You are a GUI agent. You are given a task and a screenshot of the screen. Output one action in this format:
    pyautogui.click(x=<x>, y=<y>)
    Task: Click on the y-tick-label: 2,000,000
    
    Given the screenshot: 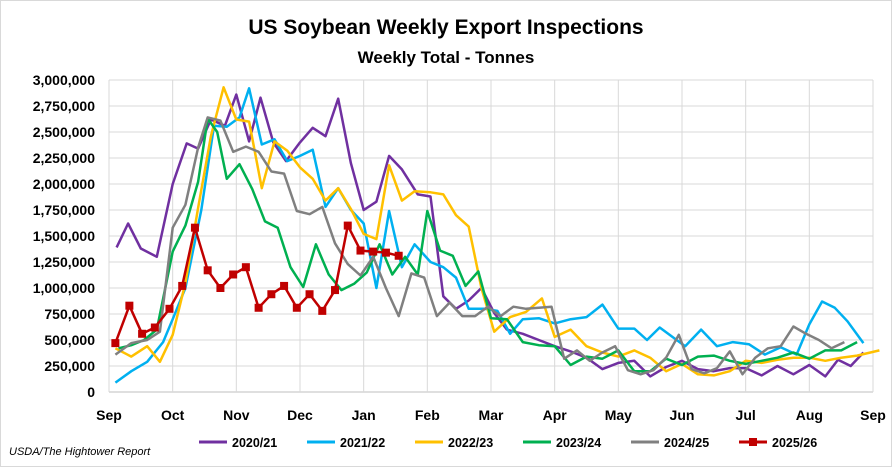 What is the action you would take?
    pyautogui.click(x=64, y=184)
    